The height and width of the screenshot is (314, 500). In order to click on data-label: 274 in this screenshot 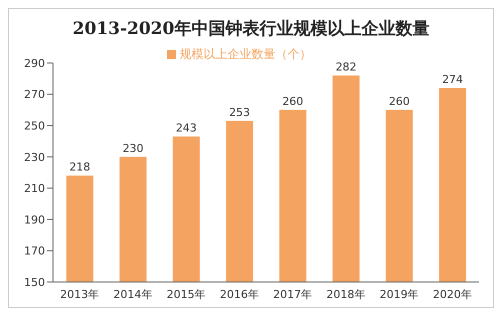, I will do `click(453, 79)`.